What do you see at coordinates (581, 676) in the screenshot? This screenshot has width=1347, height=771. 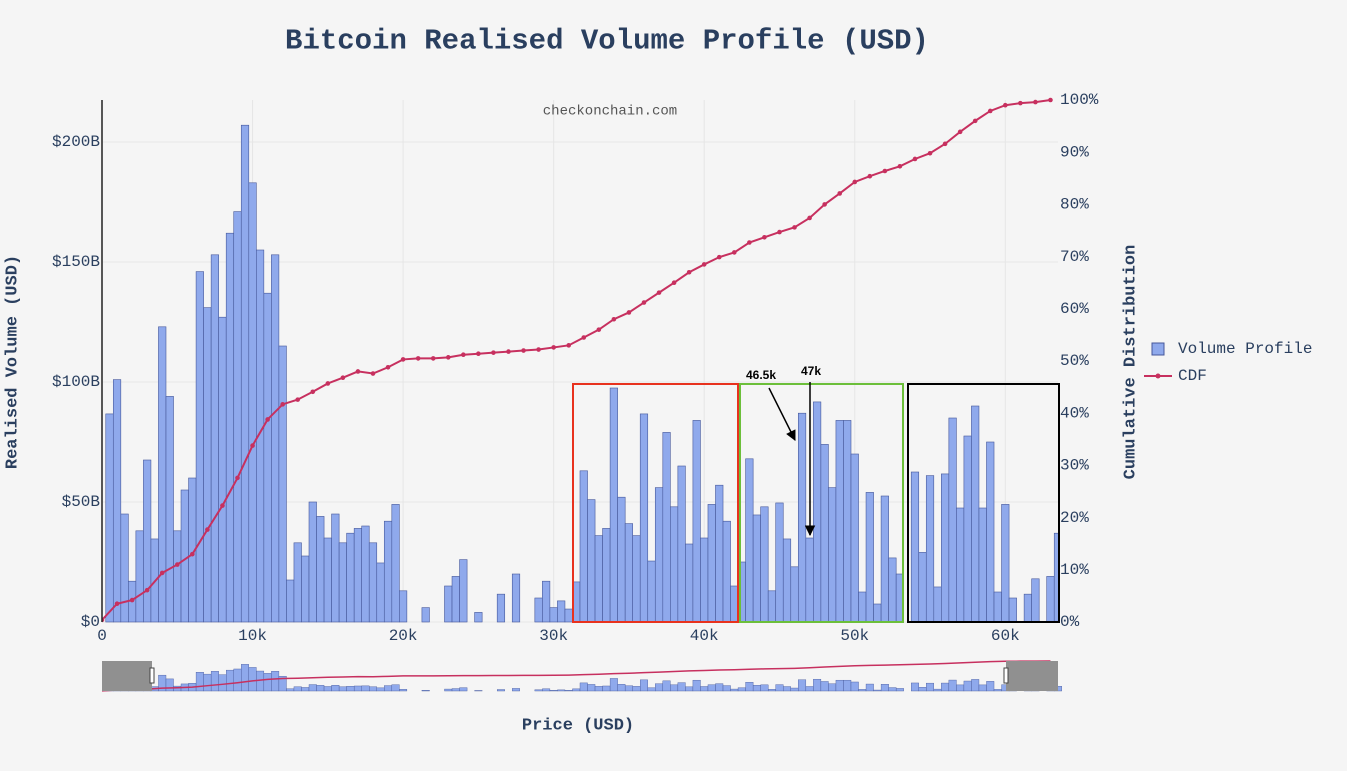 I see `range-slider` at bounding box center [581, 676].